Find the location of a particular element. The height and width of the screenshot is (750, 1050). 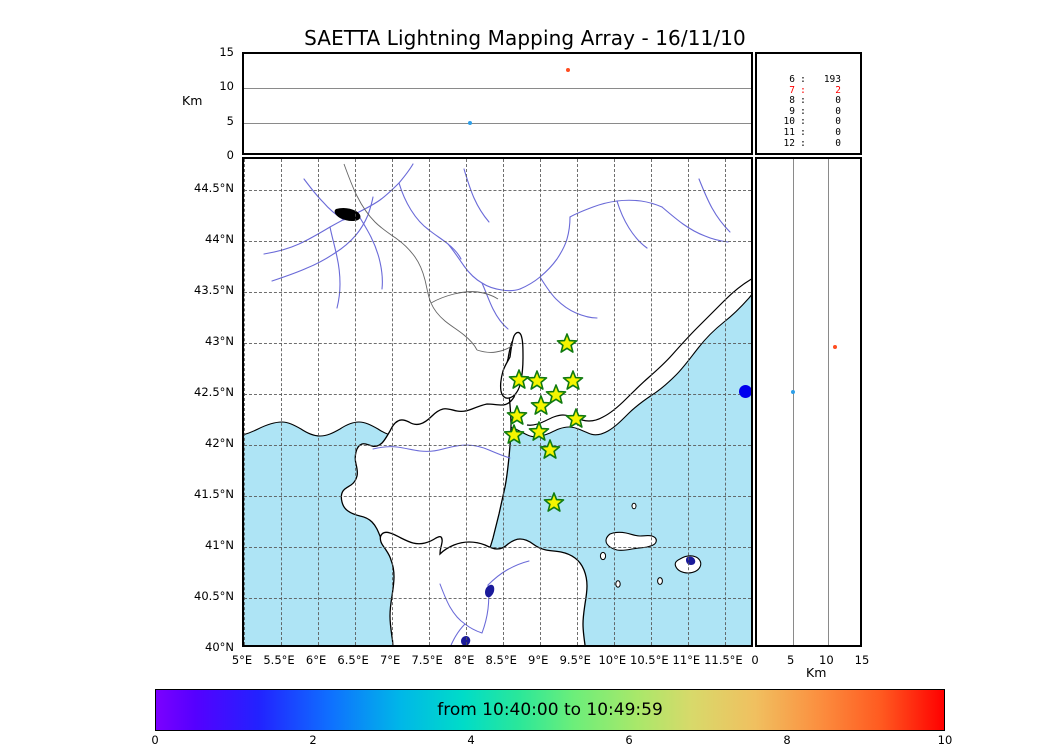

island-rivers is located at coordinates (451, 544).